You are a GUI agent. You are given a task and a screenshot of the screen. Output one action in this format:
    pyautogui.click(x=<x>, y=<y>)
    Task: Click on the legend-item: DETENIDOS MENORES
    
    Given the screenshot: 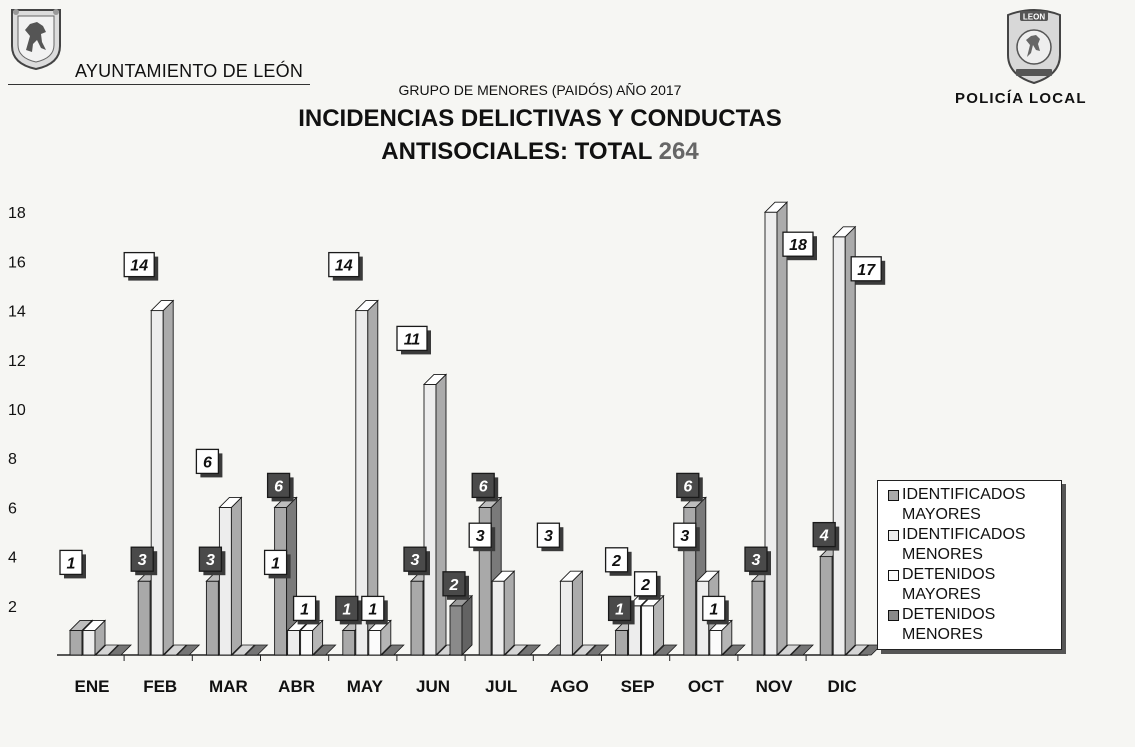 What is the action you would take?
    pyautogui.click(x=972, y=625)
    